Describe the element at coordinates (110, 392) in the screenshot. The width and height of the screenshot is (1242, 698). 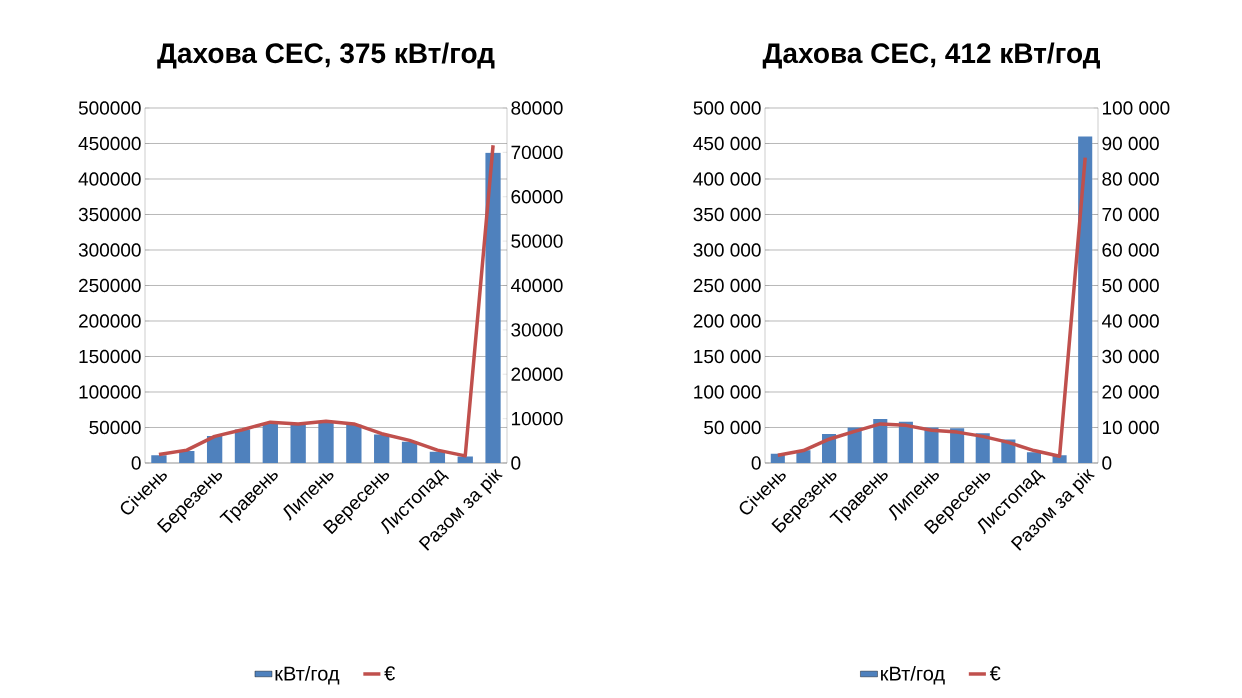
I see `y-tick-label: 100000` at that location.